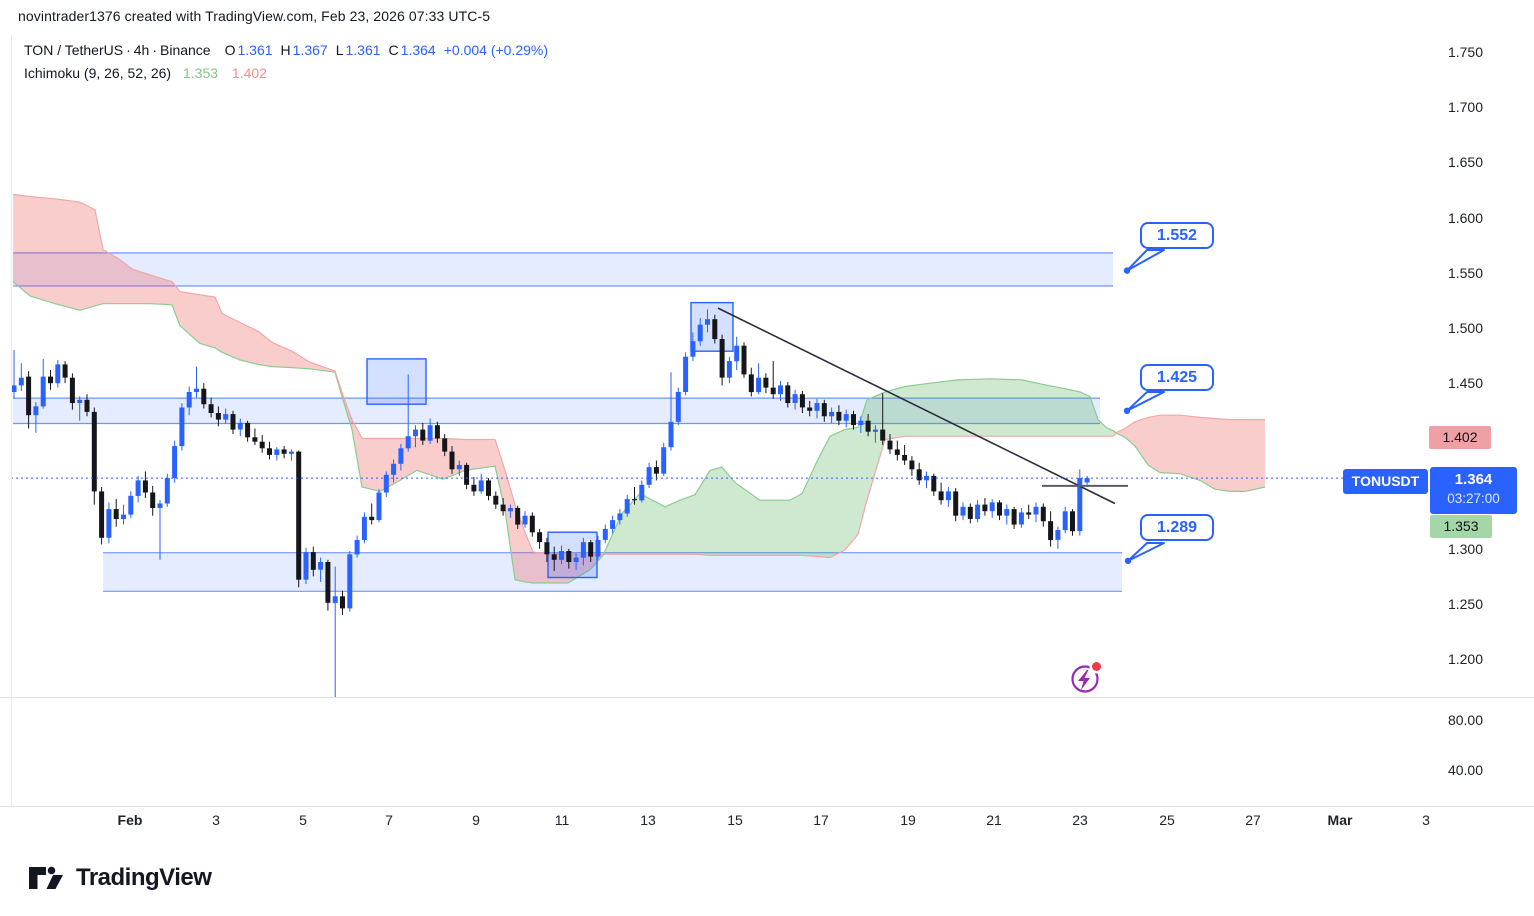 This screenshot has width=1534, height=916. Describe the element at coordinates (303, 820) in the screenshot. I see `time-tick-5-2: 5` at that location.